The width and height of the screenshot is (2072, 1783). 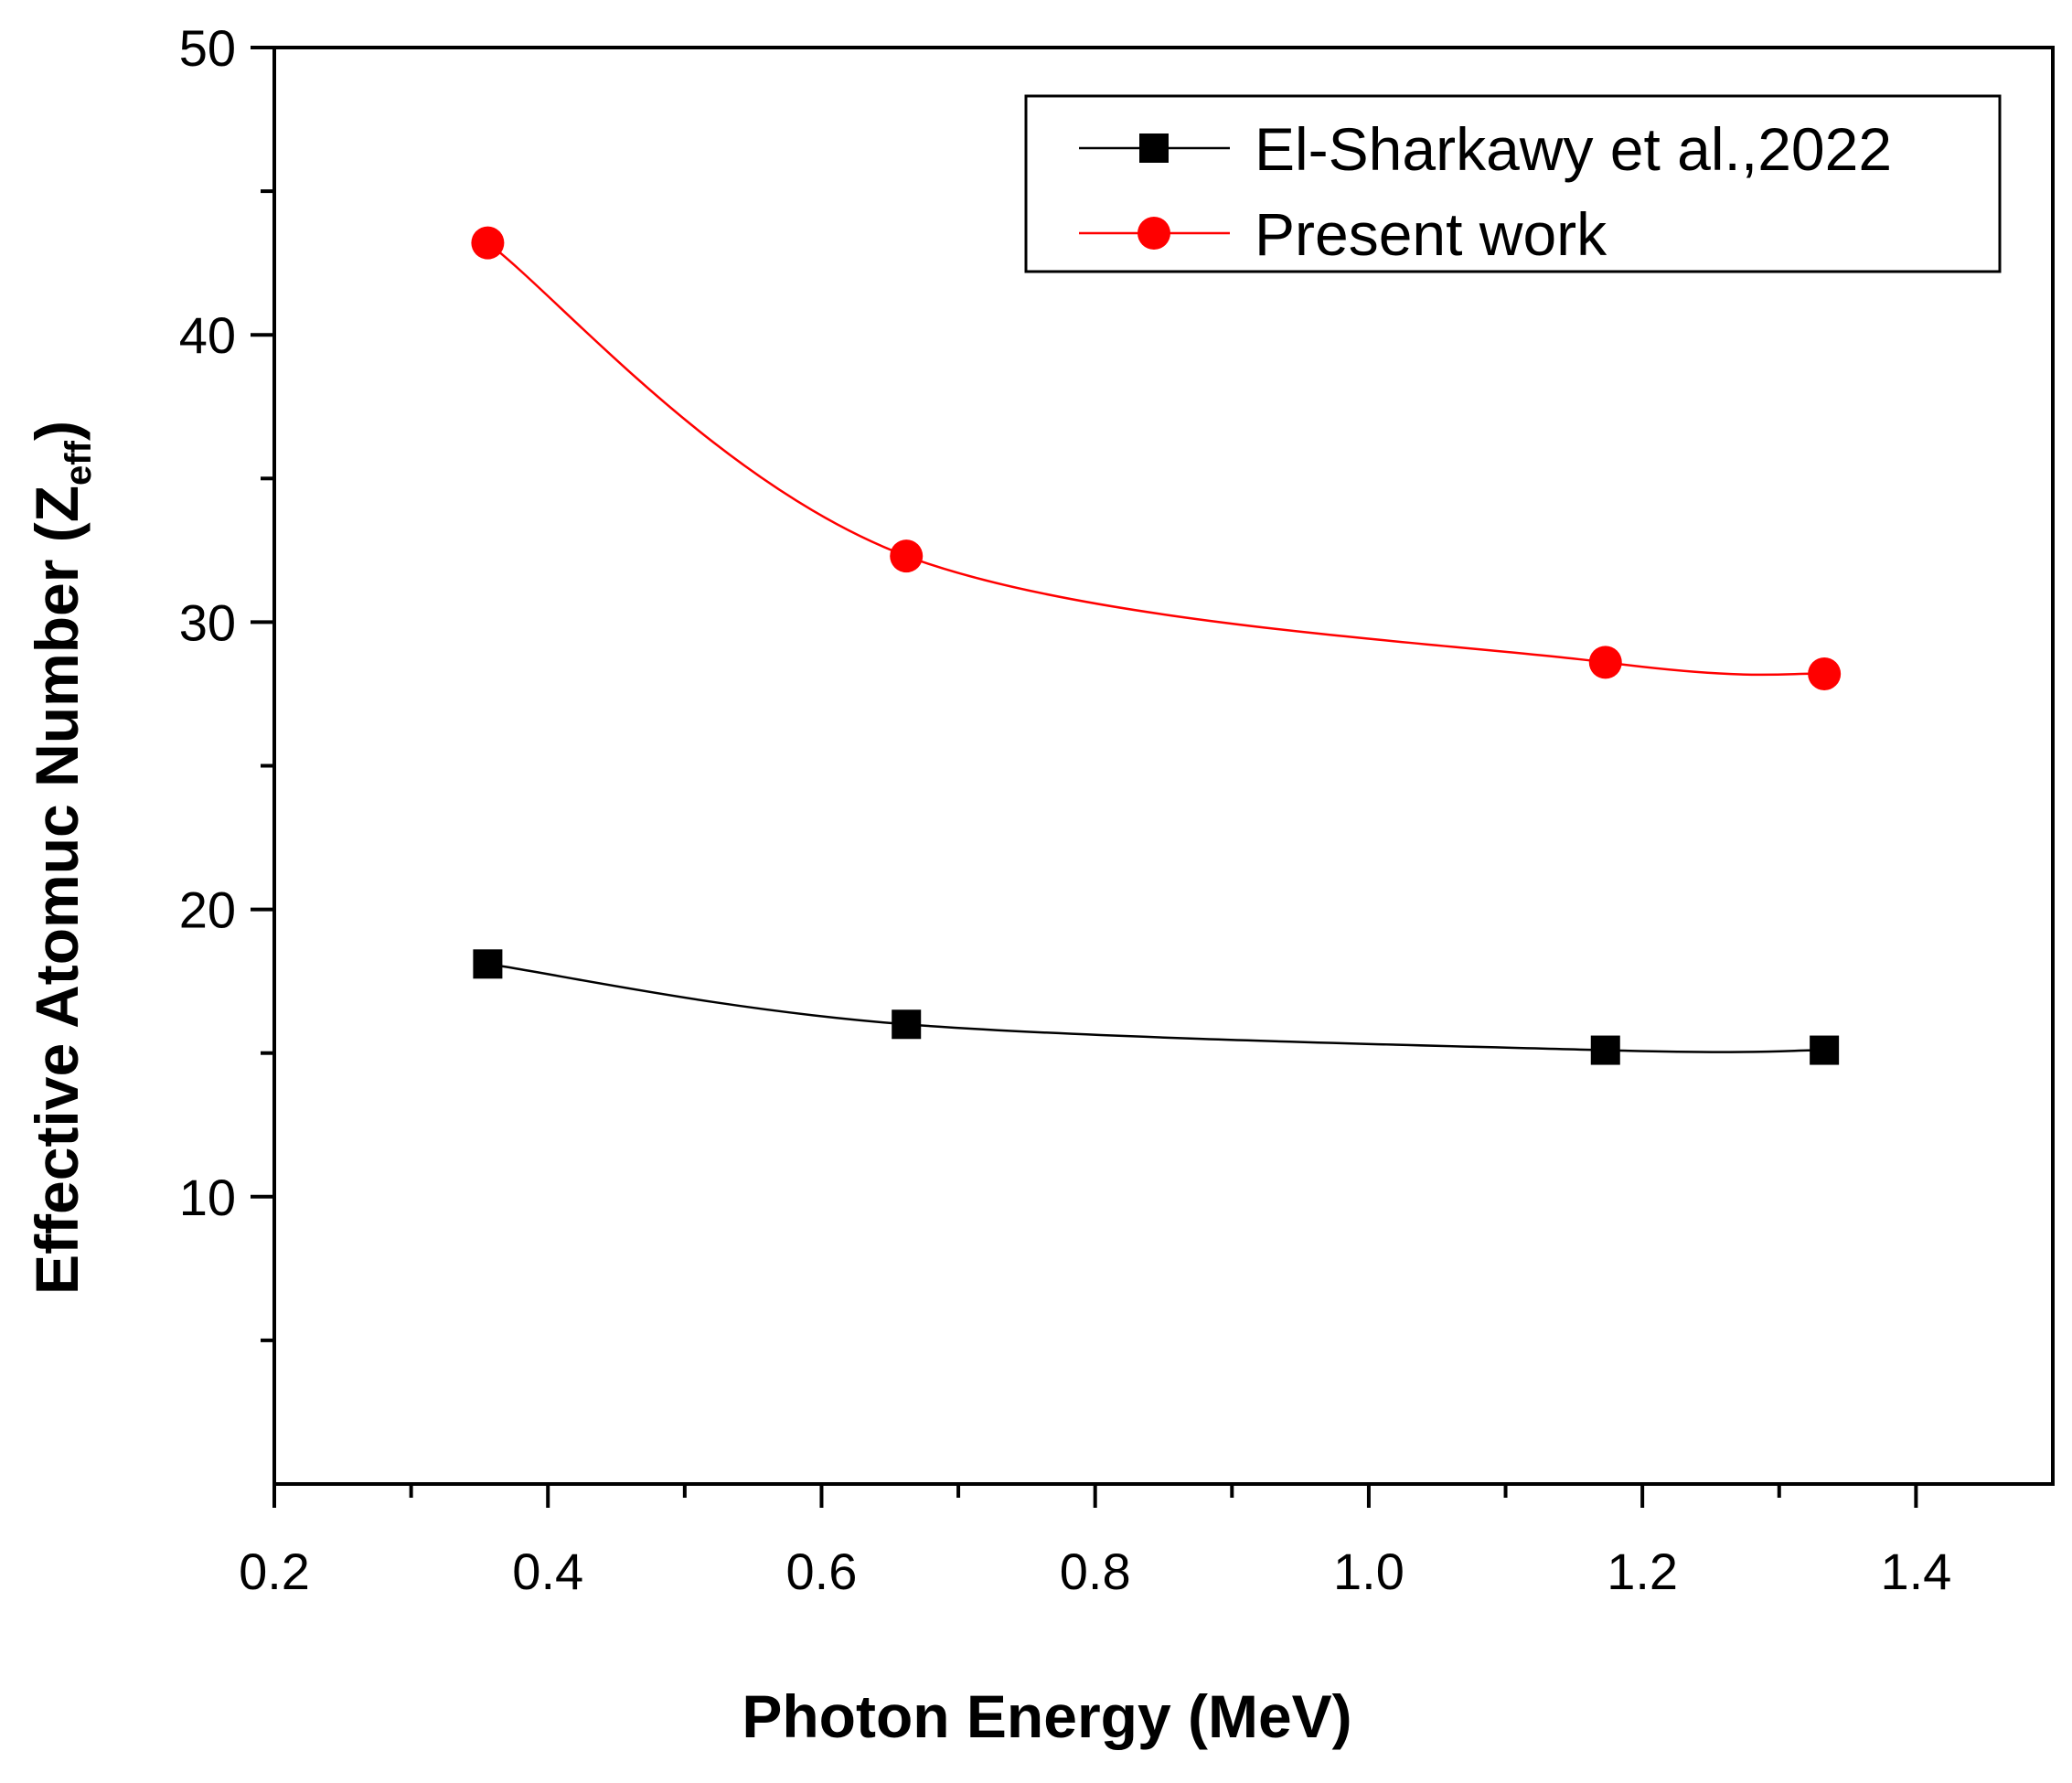 What do you see at coordinates (274, 1571) in the screenshot?
I see `x-tick-label: 0.2` at bounding box center [274, 1571].